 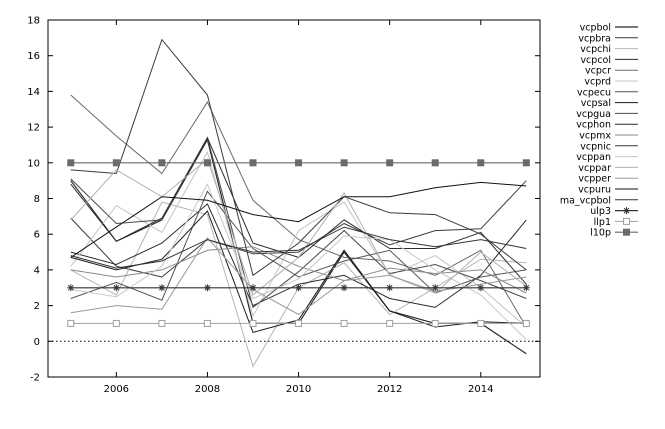 I want to click on legend-label-vcppar: vcppar, so click(x=594, y=168).